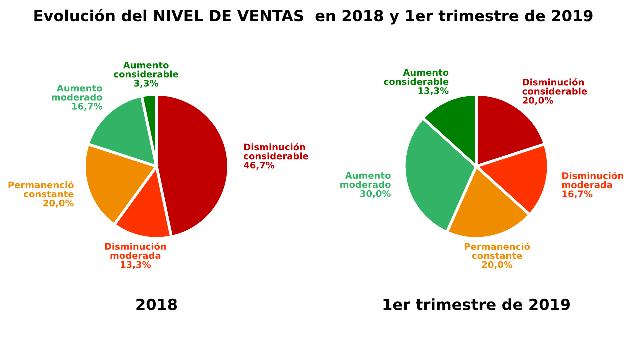 This screenshot has width=627, height=340. Describe the element at coordinates (313, 17) in the screenshot. I see `chart-title: Evolución del NIVEL DE VENTAS en 2018 y 1er trimestre de 2019` at that location.